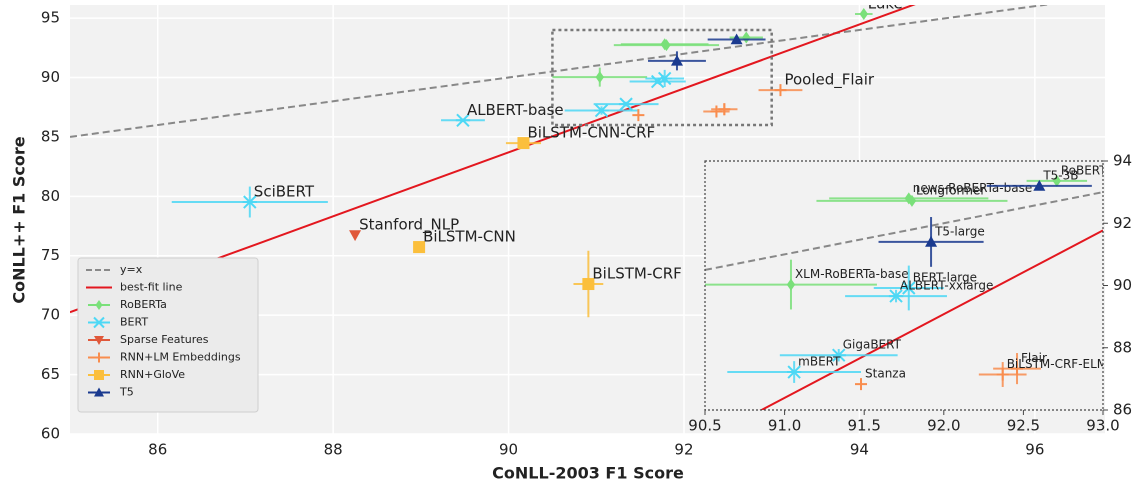 The height and width of the screenshot is (492, 1145). Describe the element at coordinates (872, 345) in the screenshot. I see `point-label: GigaBERT` at that location.